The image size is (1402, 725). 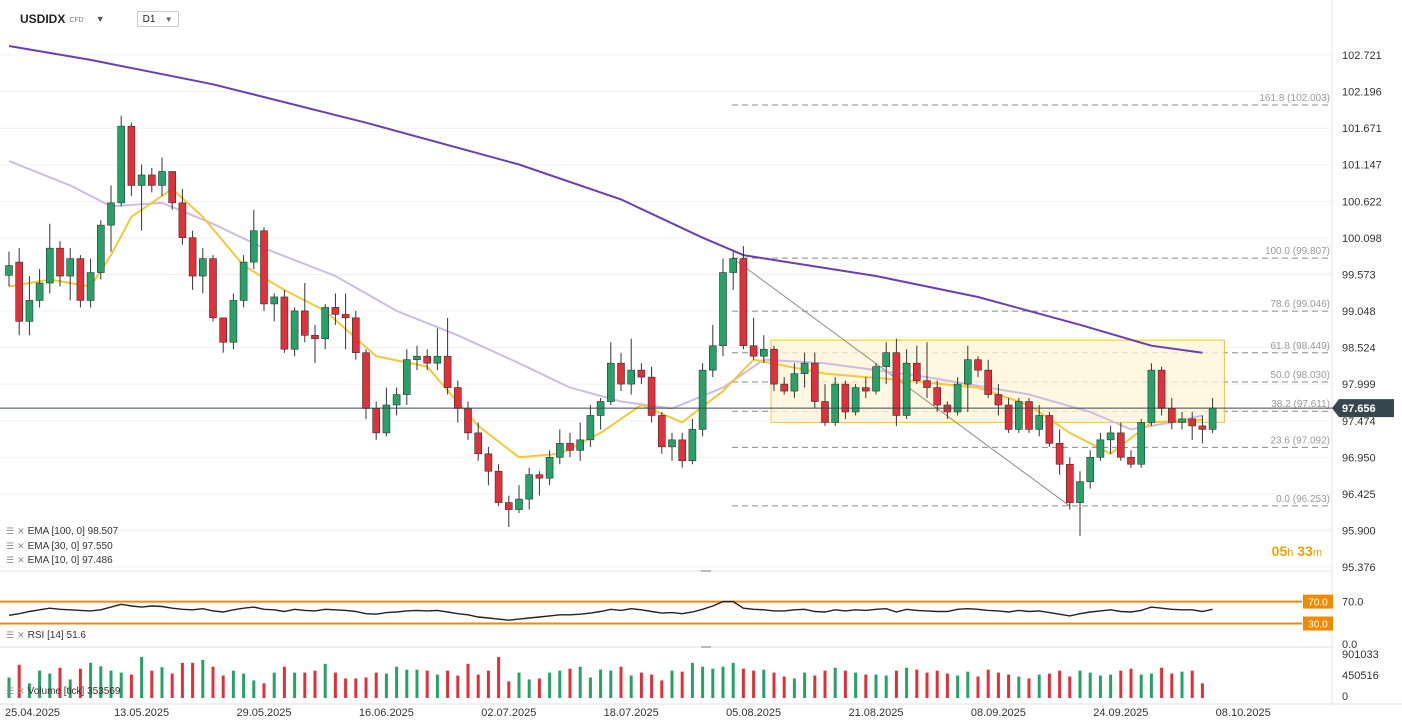 I want to click on legend-rsi: ☰ ✕ RSI [14] 51.6, so click(x=46, y=635).